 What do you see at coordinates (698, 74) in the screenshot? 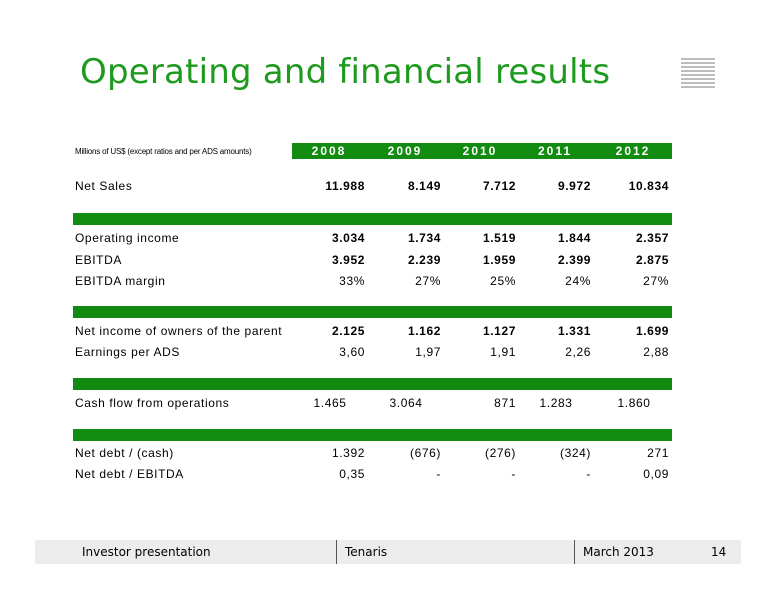
I see `tenaris-logo-icon` at bounding box center [698, 74].